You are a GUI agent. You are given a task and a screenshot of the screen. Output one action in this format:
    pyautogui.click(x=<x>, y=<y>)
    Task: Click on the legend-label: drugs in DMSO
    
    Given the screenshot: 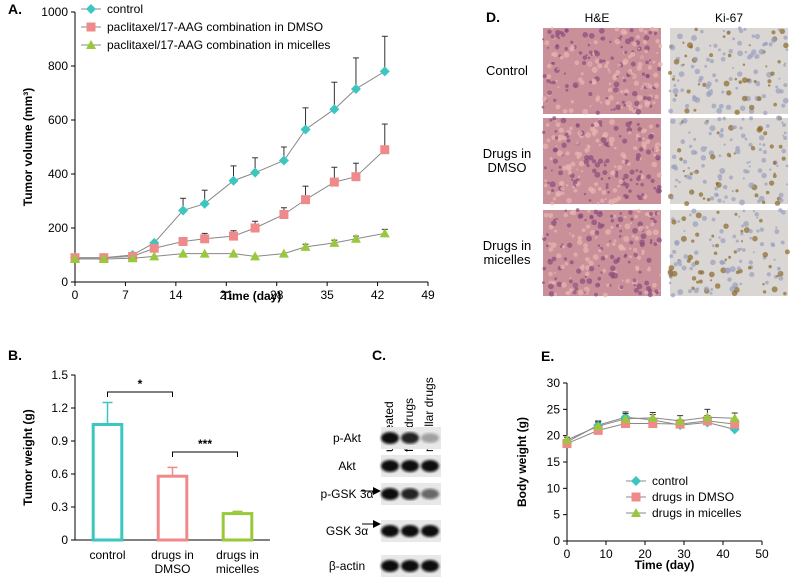 What is the action you would take?
    pyautogui.click(x=693, y=497)
    